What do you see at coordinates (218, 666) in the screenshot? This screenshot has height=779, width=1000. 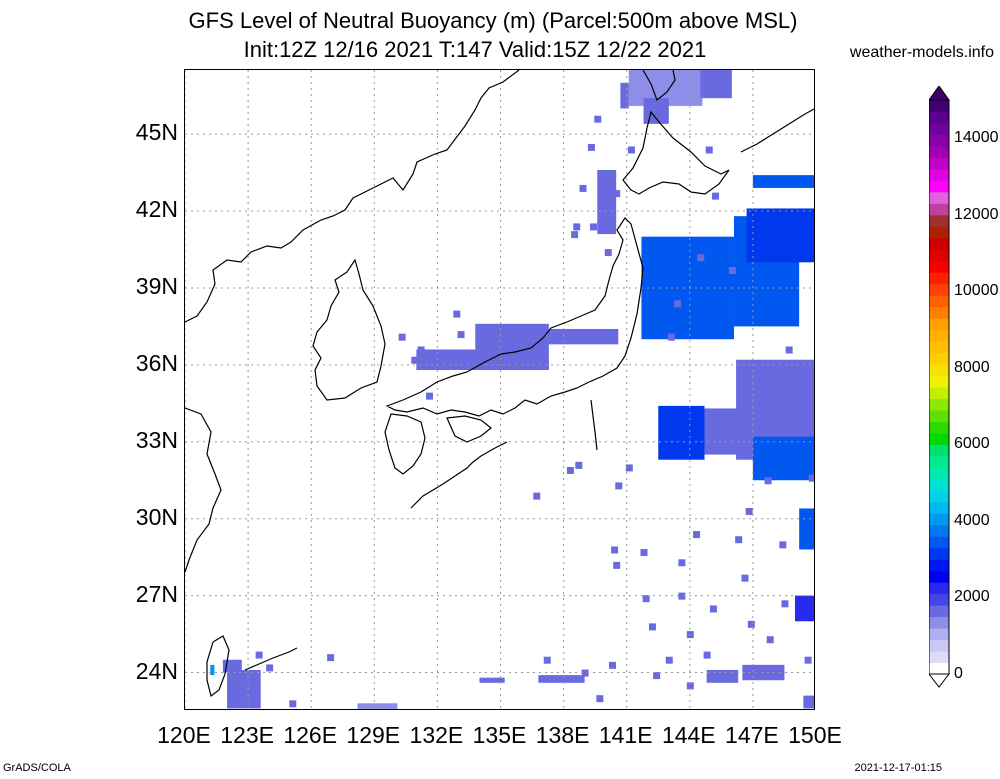 I see `coastline-taiwan` at bounding box center [218, 666].